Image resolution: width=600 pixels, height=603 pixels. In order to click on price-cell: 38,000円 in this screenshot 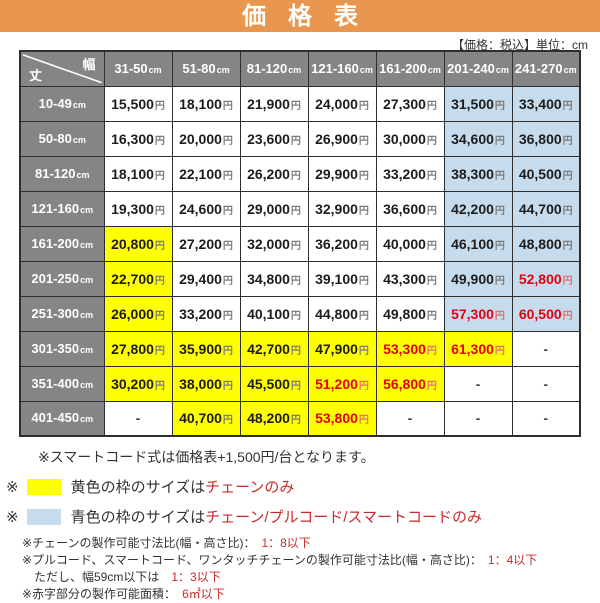, I will do `click(206, 383)`.